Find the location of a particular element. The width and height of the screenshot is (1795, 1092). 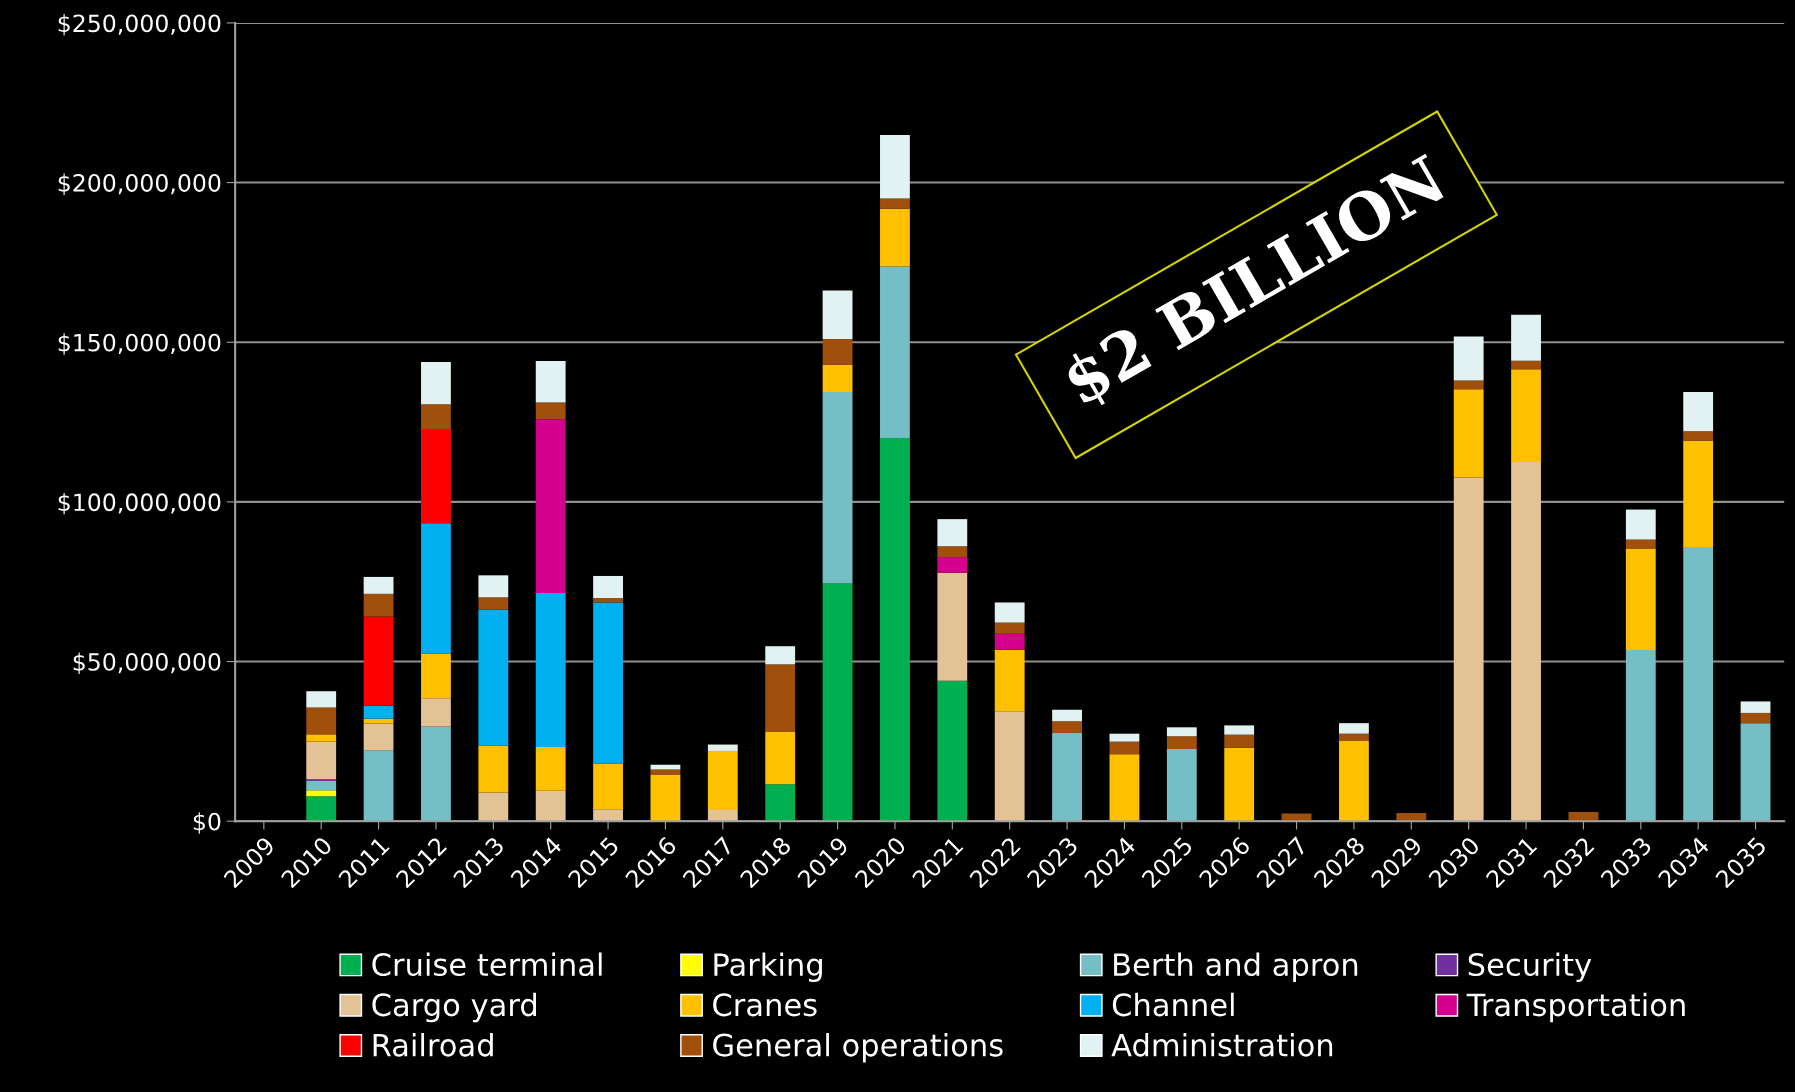

y-tick-label: $250,000,000 is located at coordinates (139, 24).